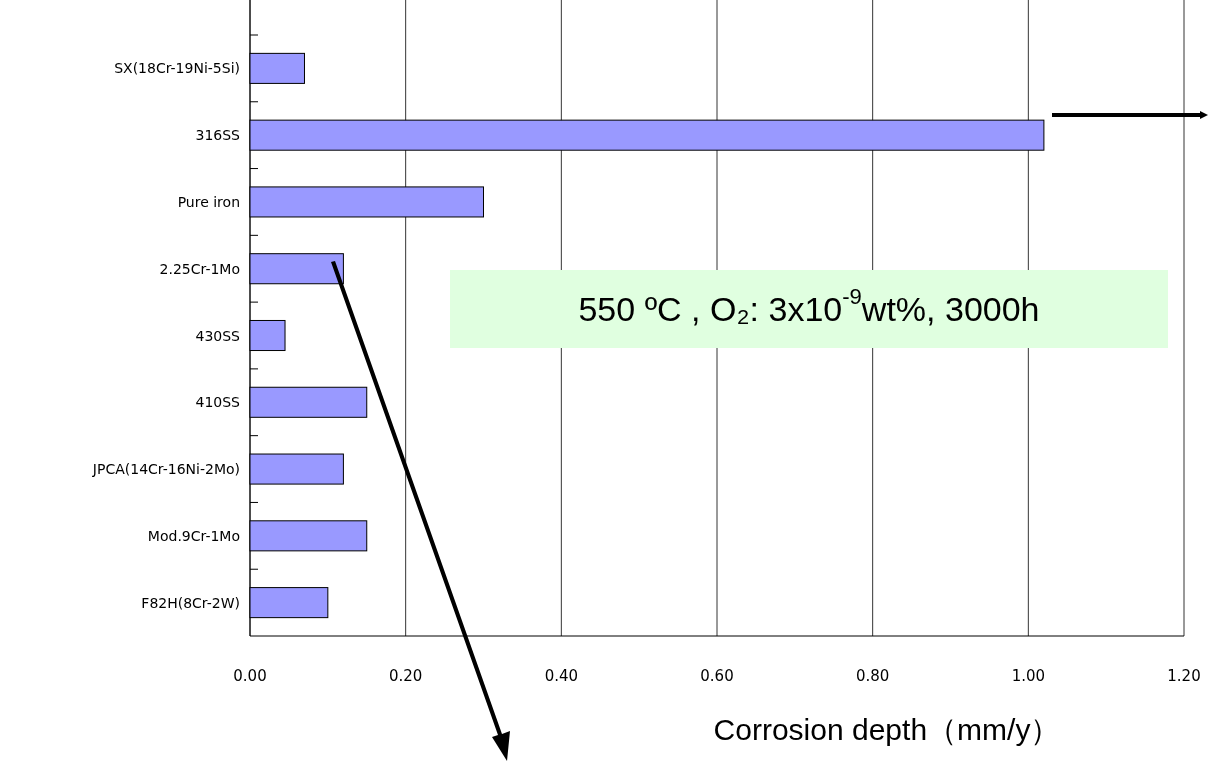 The height and width of the screenshot is (761, 1208). What do you see at coordinates (190, 602) in the screenshot?
I see `y-tick-label: F82H(8Cr-2W)` at bounding box center [190, 602].